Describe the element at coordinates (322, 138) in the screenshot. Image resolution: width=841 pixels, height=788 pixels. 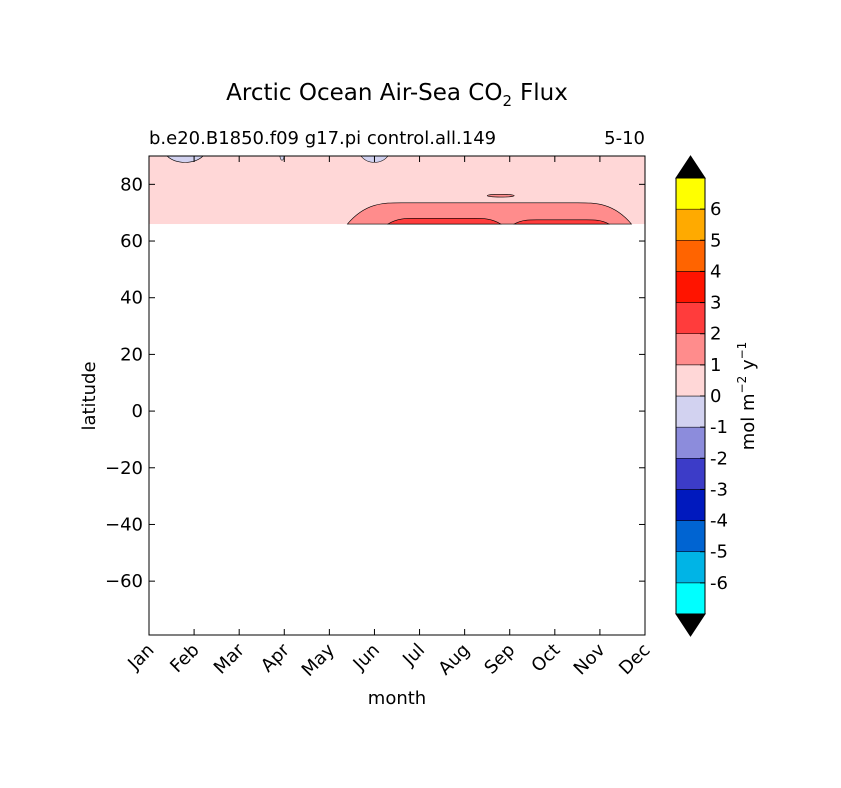
I see `chart-subtitle-left: b.e20.B1850.f09 g17.pi control.all.149` at that location.